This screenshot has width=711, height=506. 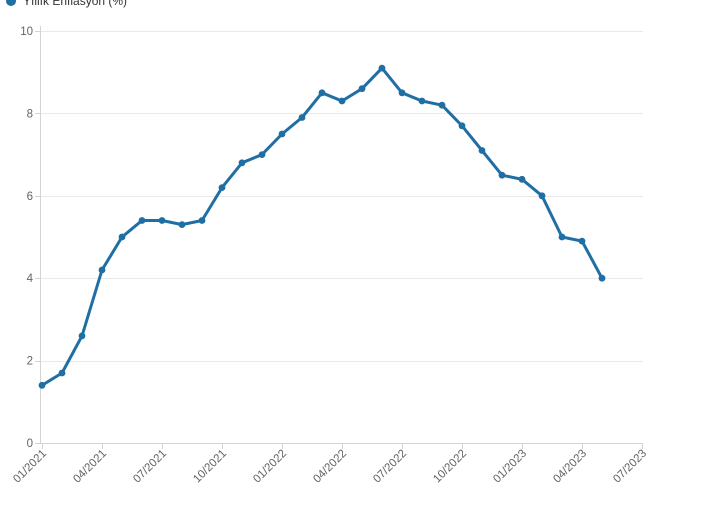 What do you see at coordinates (30, 467) in the screenshot?
I see `x-tick-label: 01/2021` at bounding box center [30, 467].